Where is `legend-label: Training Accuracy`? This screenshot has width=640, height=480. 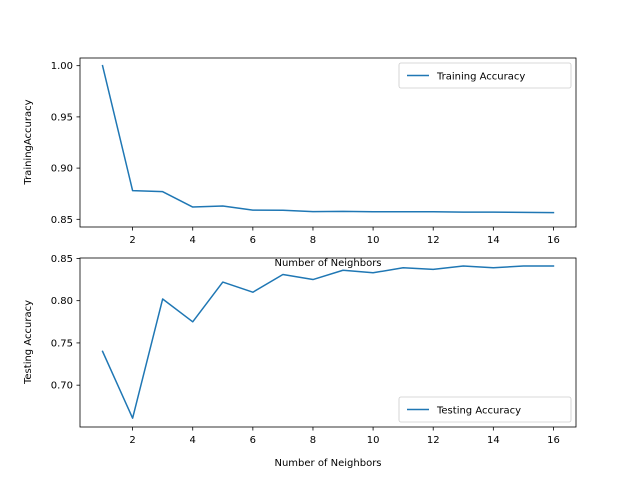 legend-label: Training Accuracy is located at coordinates (480, 77).